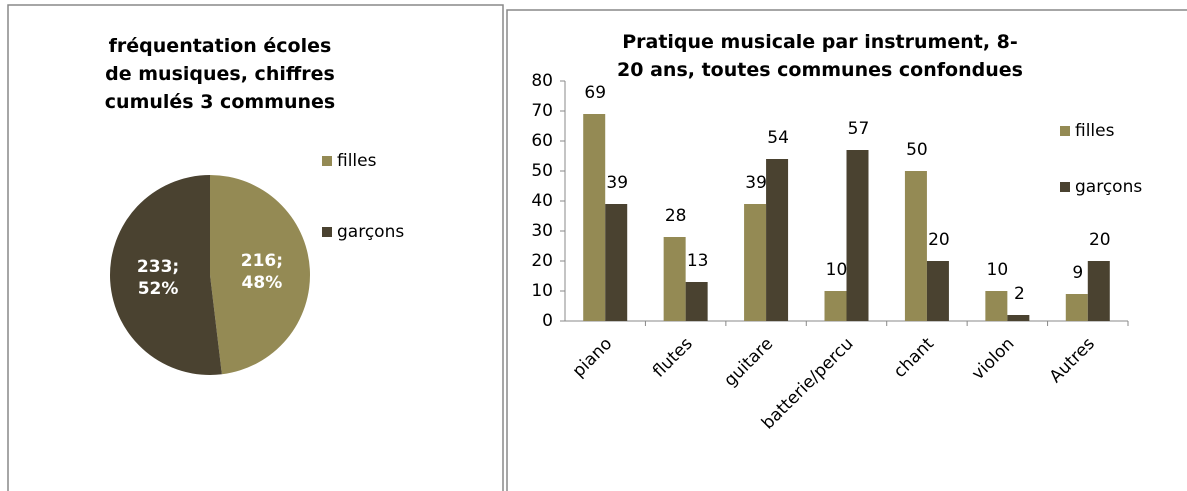  What do you see at coordinates (917, 150) in the screenshot?
I see `data-label: 50` at bounding box center [917, 150].